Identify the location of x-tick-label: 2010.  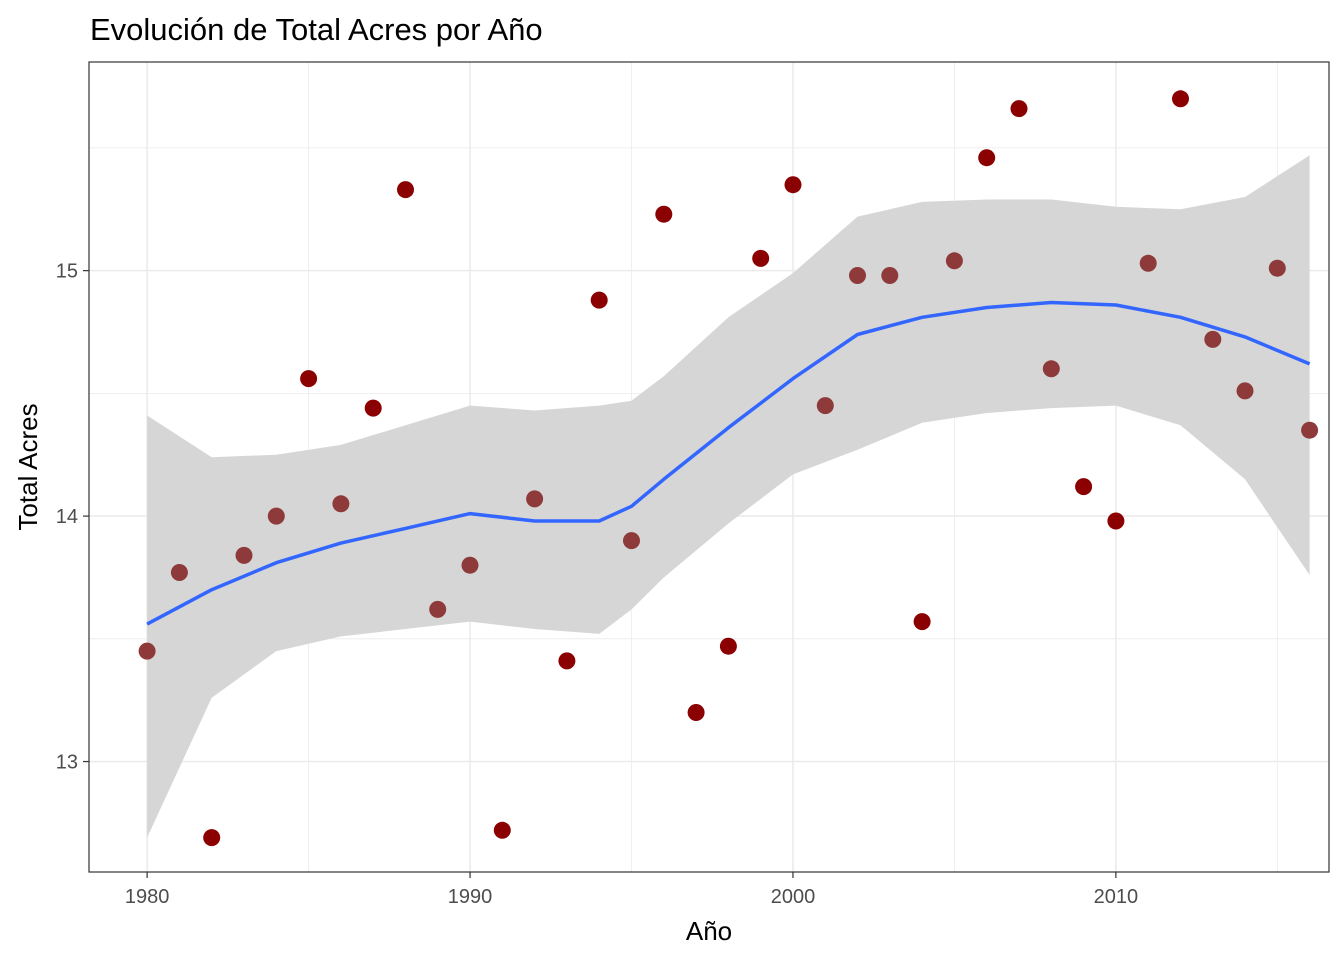
(1116, 897).